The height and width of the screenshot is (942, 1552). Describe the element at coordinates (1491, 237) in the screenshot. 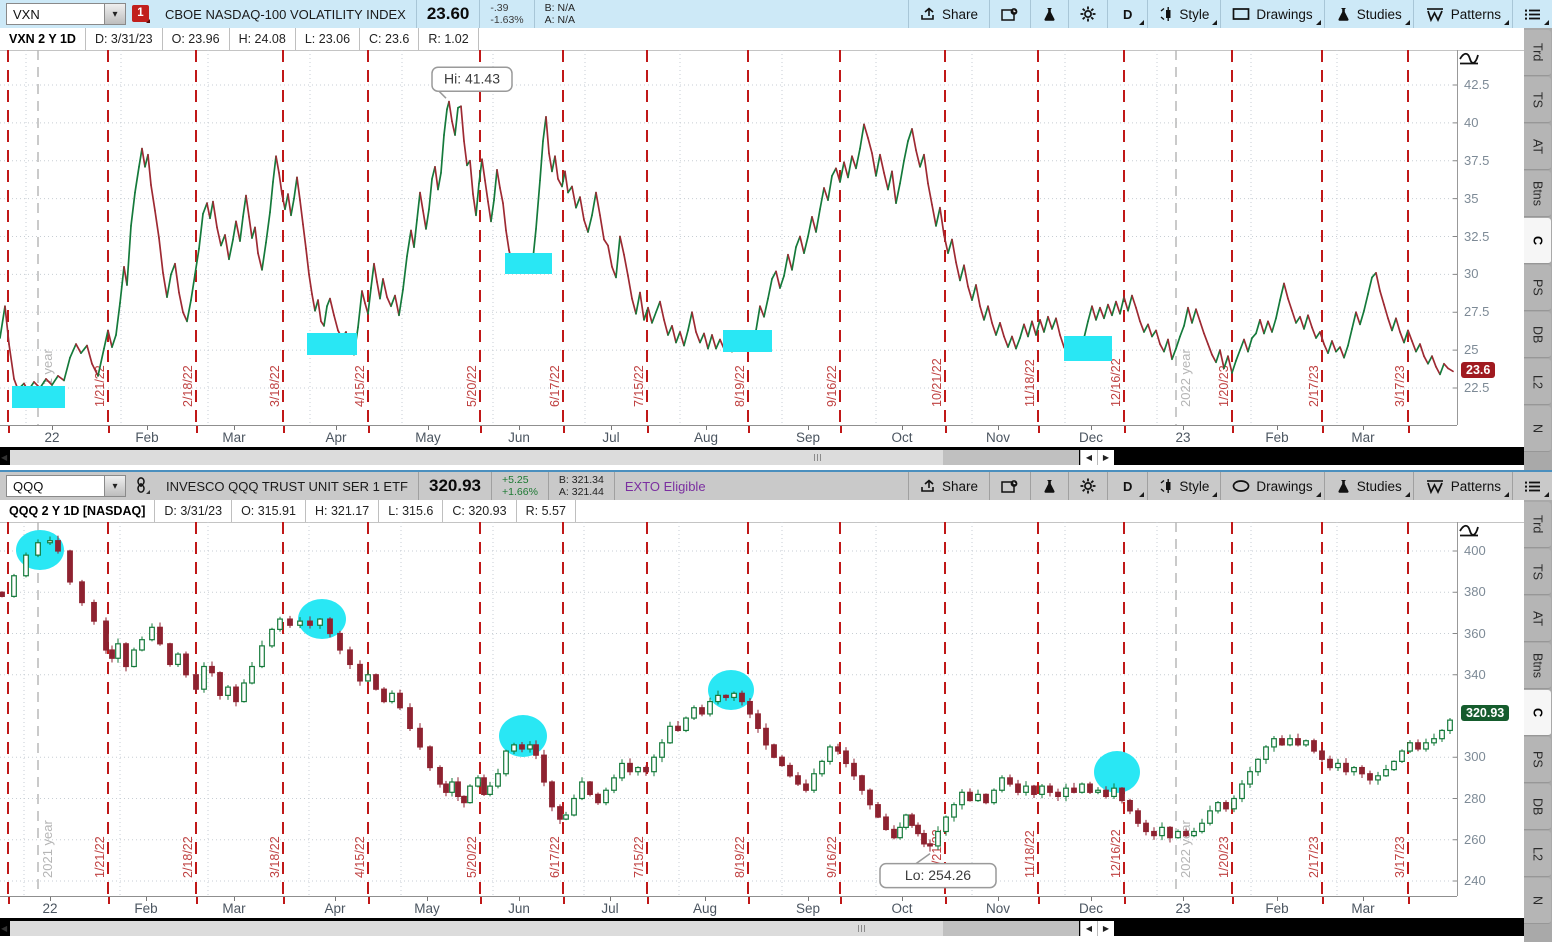

I see `vxn-price-axis: 42.5 40 37.5 35 32.5 30 27.5 25 22.5 23.6` at that location.